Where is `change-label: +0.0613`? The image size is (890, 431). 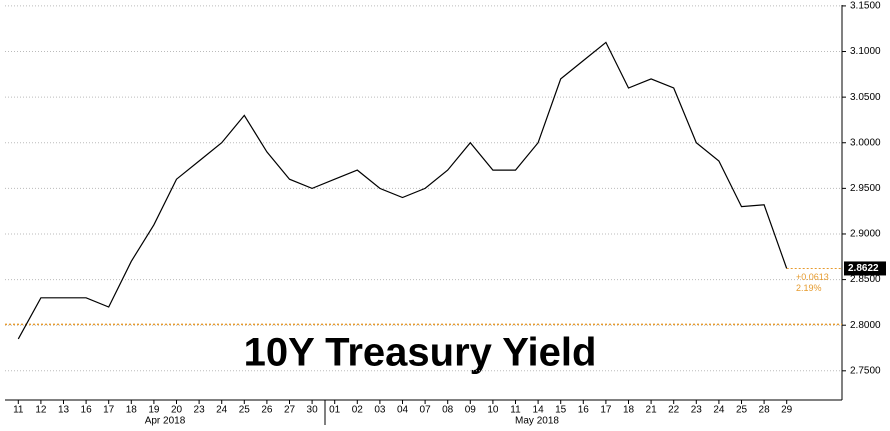
change-label: +0.0613 is located at coordinates (812, 277).